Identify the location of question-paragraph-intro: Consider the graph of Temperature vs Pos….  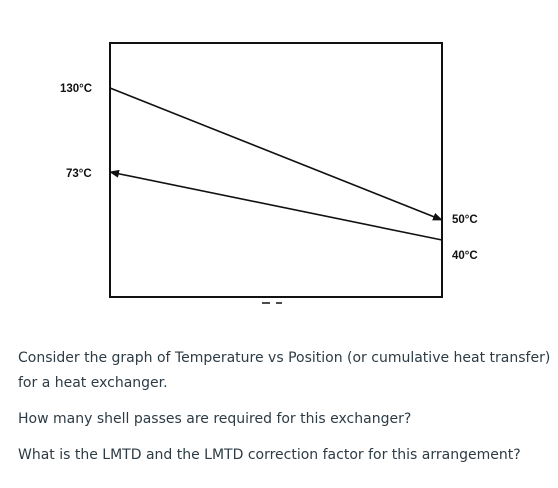
(284, 370).